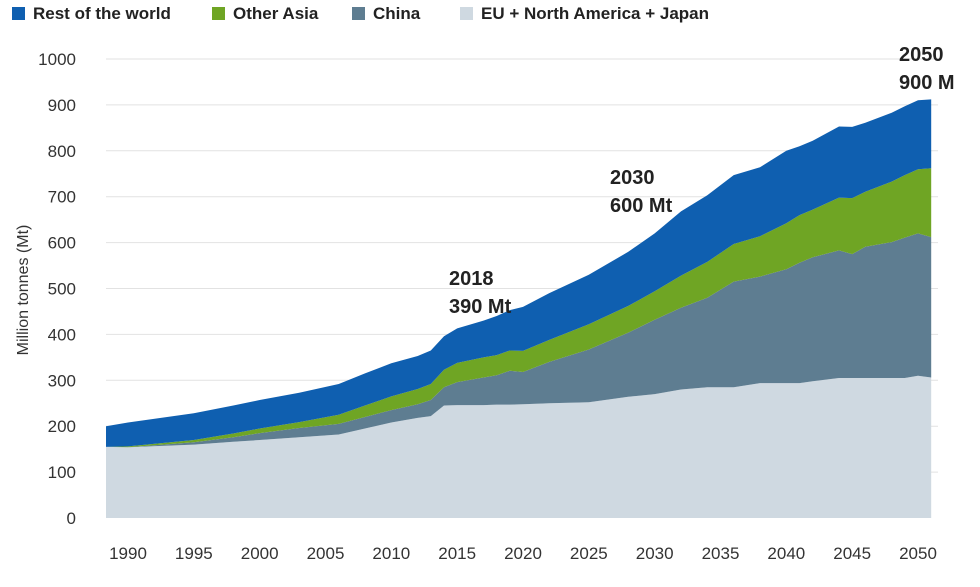 The width and height of the screenshot is (980, 587). What do you see at coordinates (276, 13) in the screenshot?
I see `legend-label: Other Asia` at bounding box center [276, 13].